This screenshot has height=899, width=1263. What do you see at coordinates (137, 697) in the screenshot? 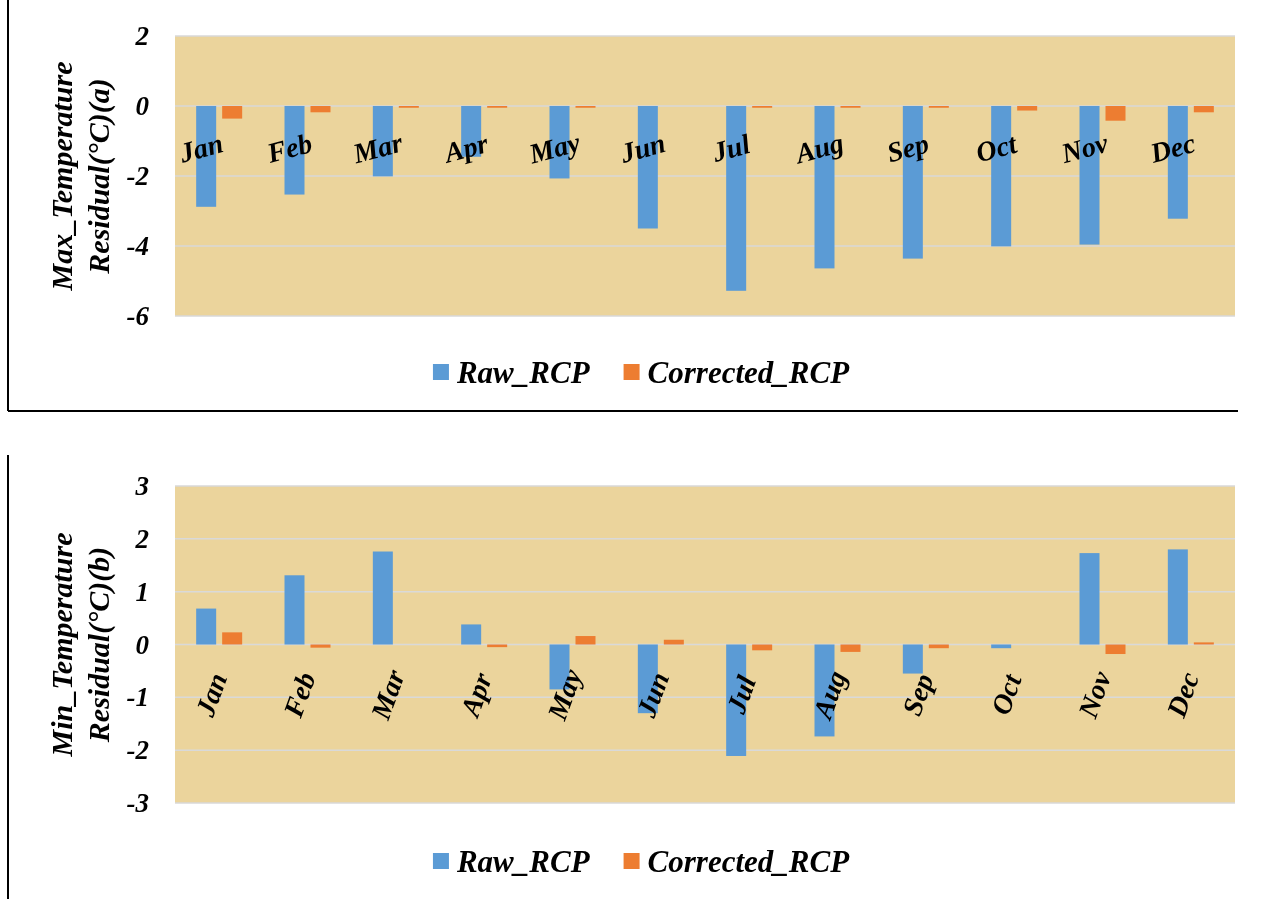
I see `y-tick-label: -1` at bounding box center [137, 697].